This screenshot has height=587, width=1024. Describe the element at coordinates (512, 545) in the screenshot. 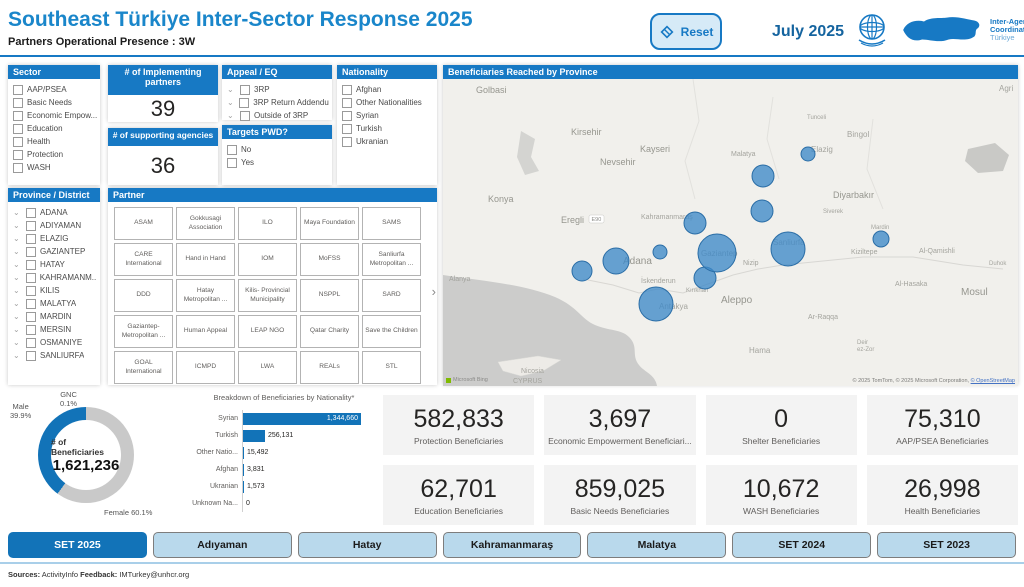

I see `tab-kahramanmara-: Kahramanmaraş` at that location.